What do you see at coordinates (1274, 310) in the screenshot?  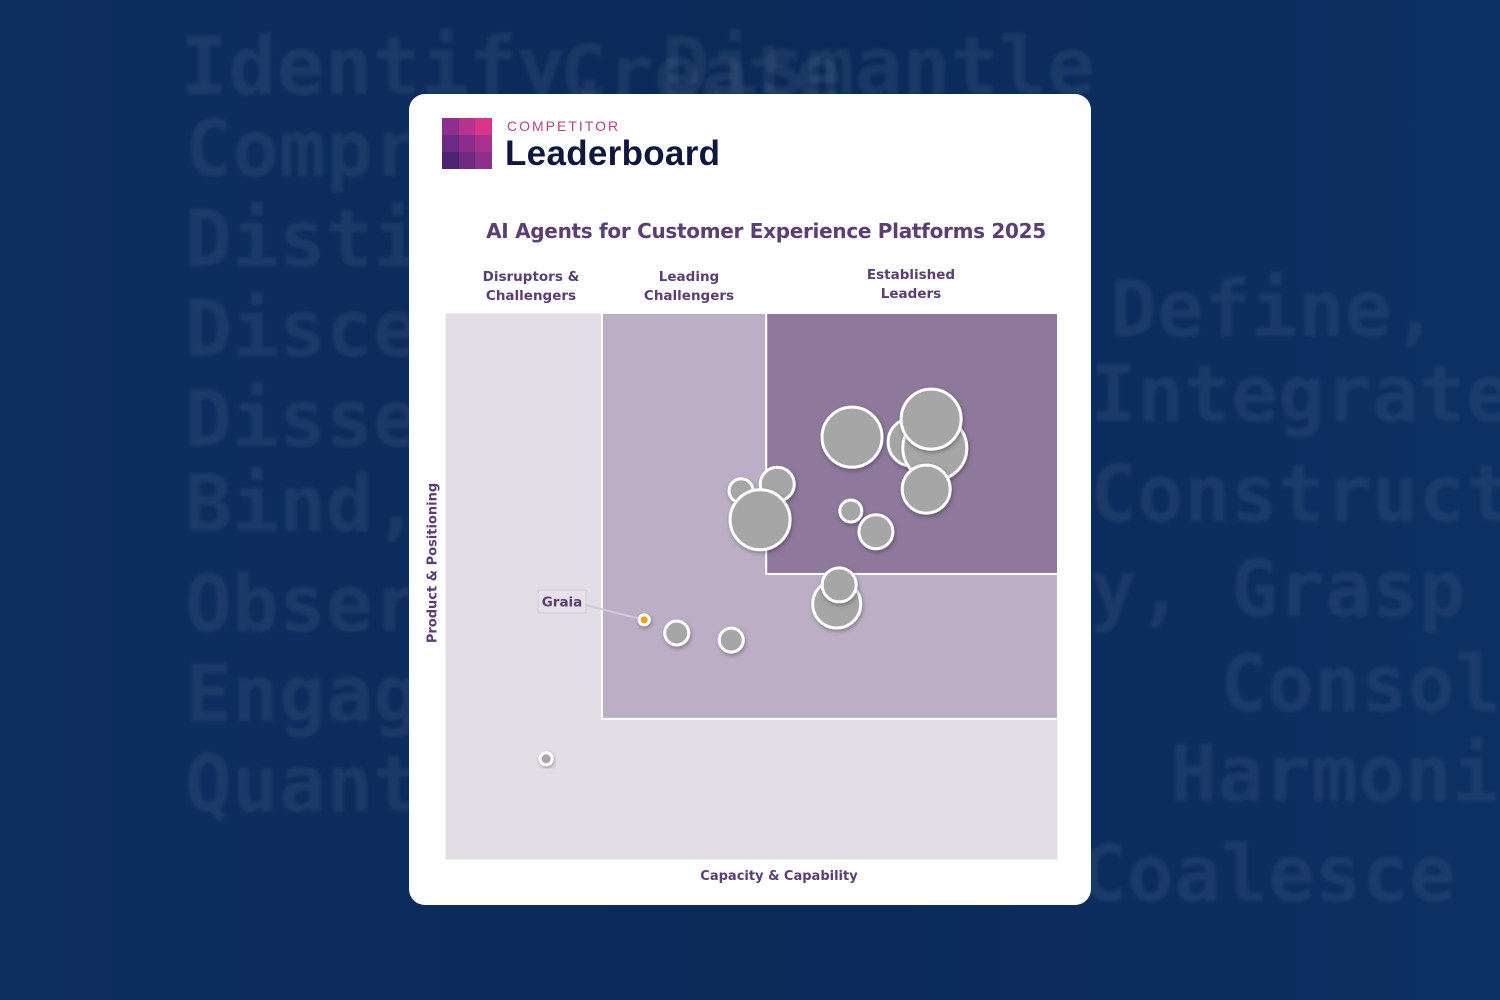 I see `background-word: Define,` at bounding box center [1274, 310].